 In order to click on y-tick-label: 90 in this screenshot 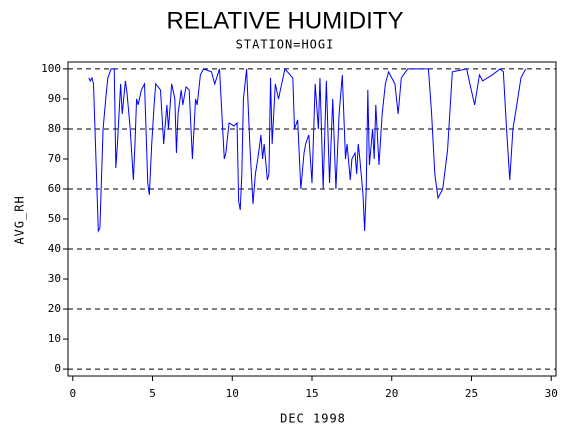, I will do `click(54, 98)`.